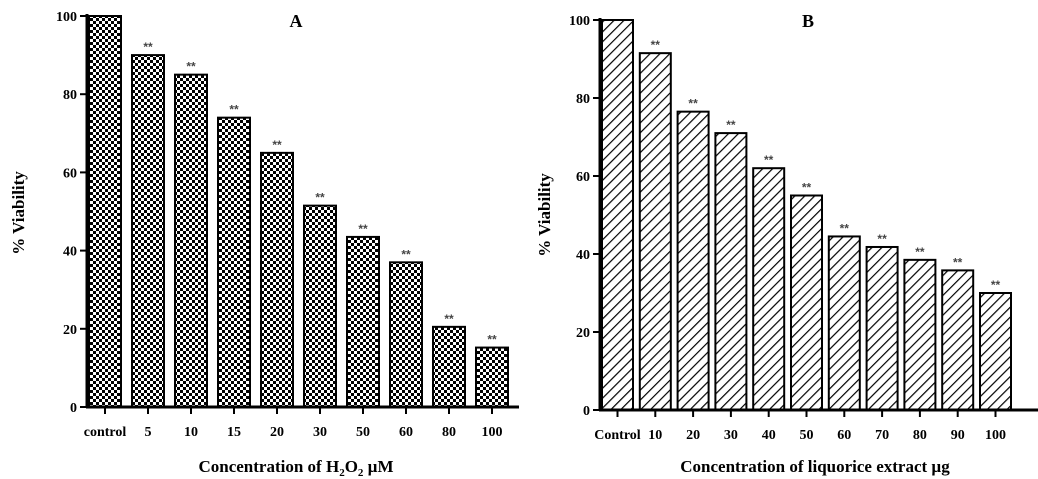  What do you see at coordinates (617, 435) in the screenshot?
I see `x-tick-label: Control` at bounding box center [617, 435].